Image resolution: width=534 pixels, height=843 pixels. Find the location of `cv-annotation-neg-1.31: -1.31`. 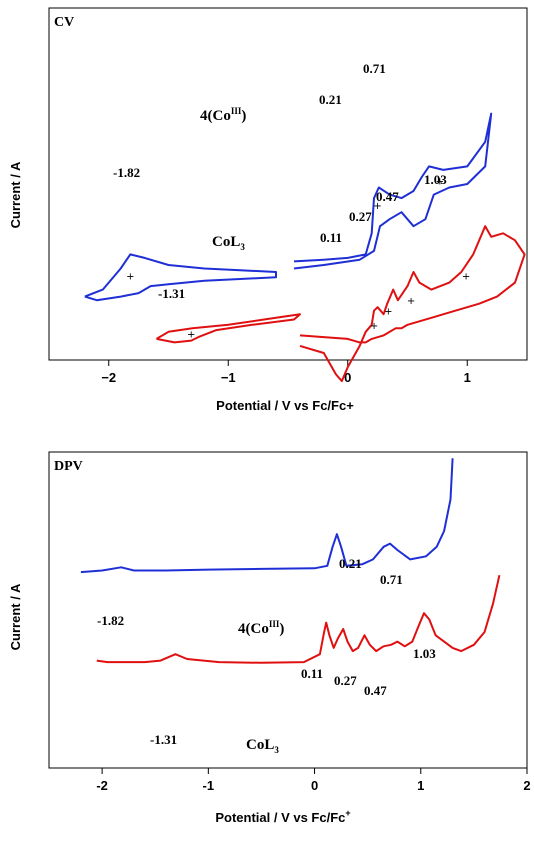

cv-annotation-neg-1.31: -1.31 is located at coordinates (171, 293).